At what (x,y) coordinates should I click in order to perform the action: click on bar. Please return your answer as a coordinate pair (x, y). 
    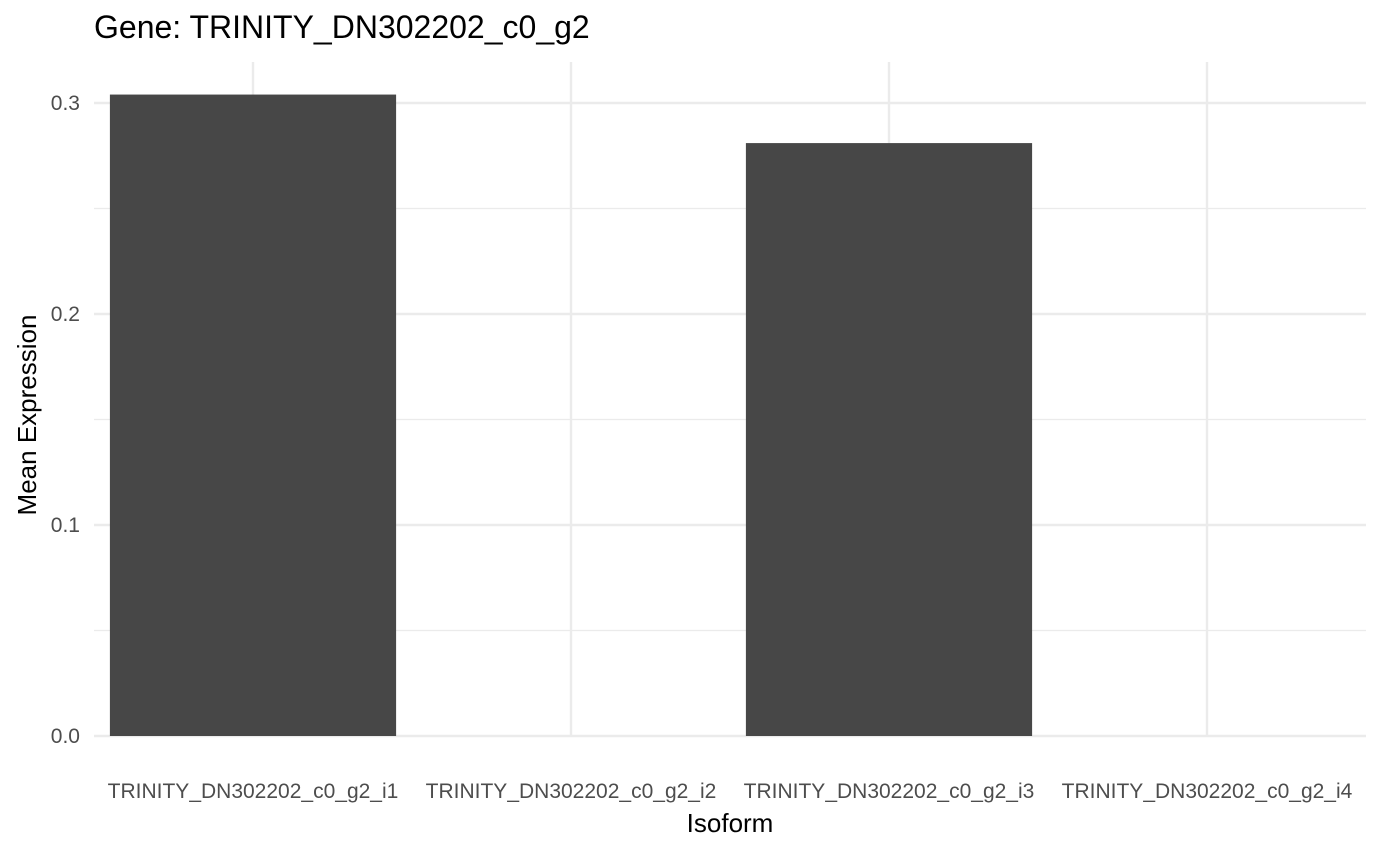
    Looking at the image, I should click on (889, 440).